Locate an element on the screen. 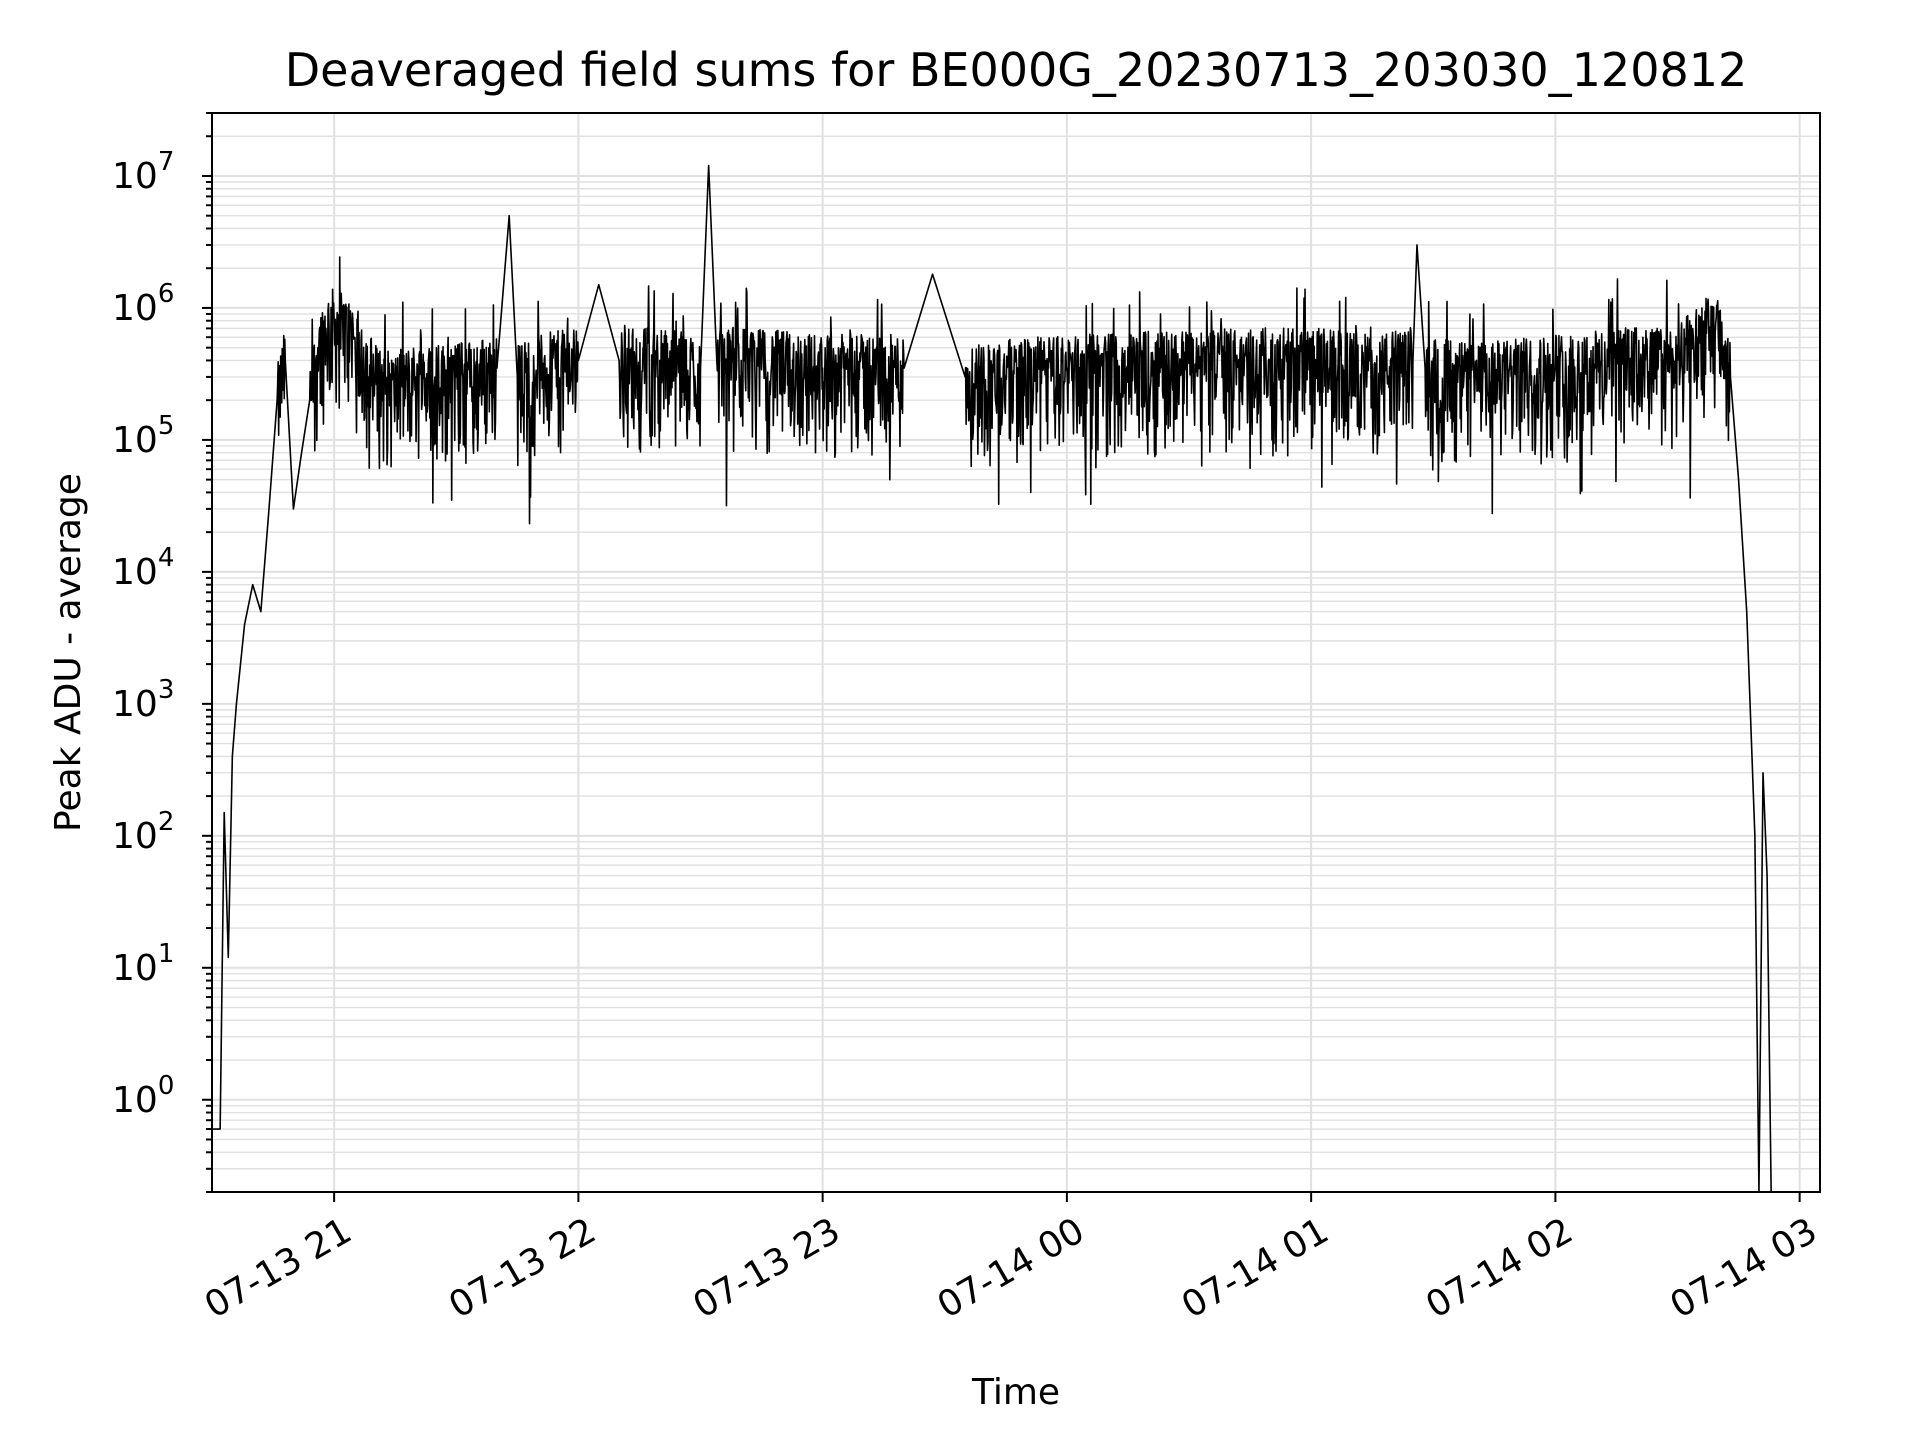 The height and width of the screenshot is (1440, 1920). y-tick-label: 10¹ is located at coordinates (143, 964).